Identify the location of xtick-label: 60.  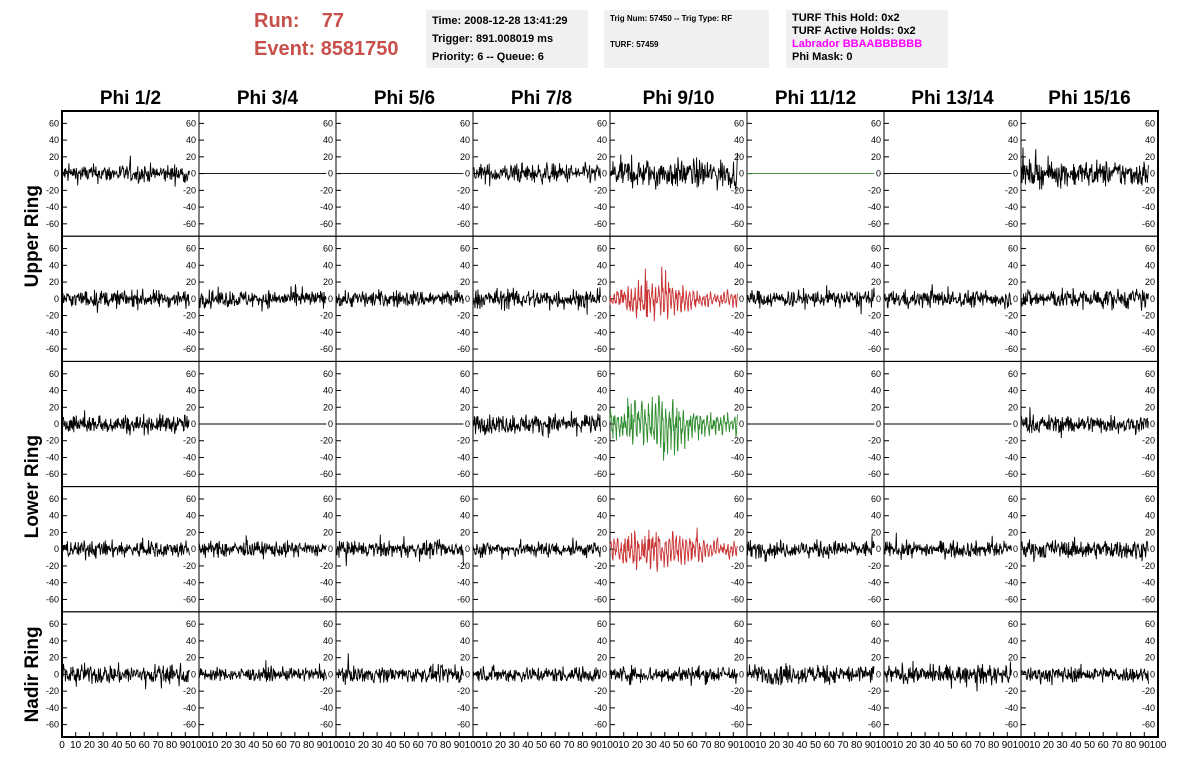
(830, 745).